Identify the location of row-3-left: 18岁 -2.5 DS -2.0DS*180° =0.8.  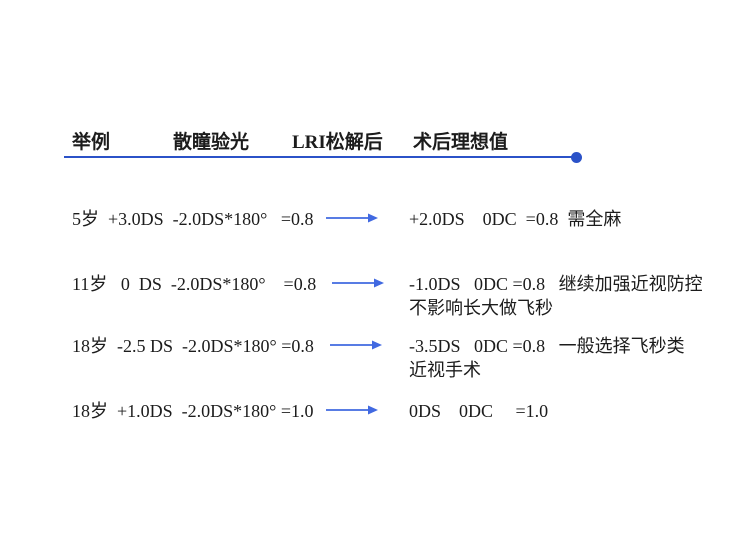
(193, 346).